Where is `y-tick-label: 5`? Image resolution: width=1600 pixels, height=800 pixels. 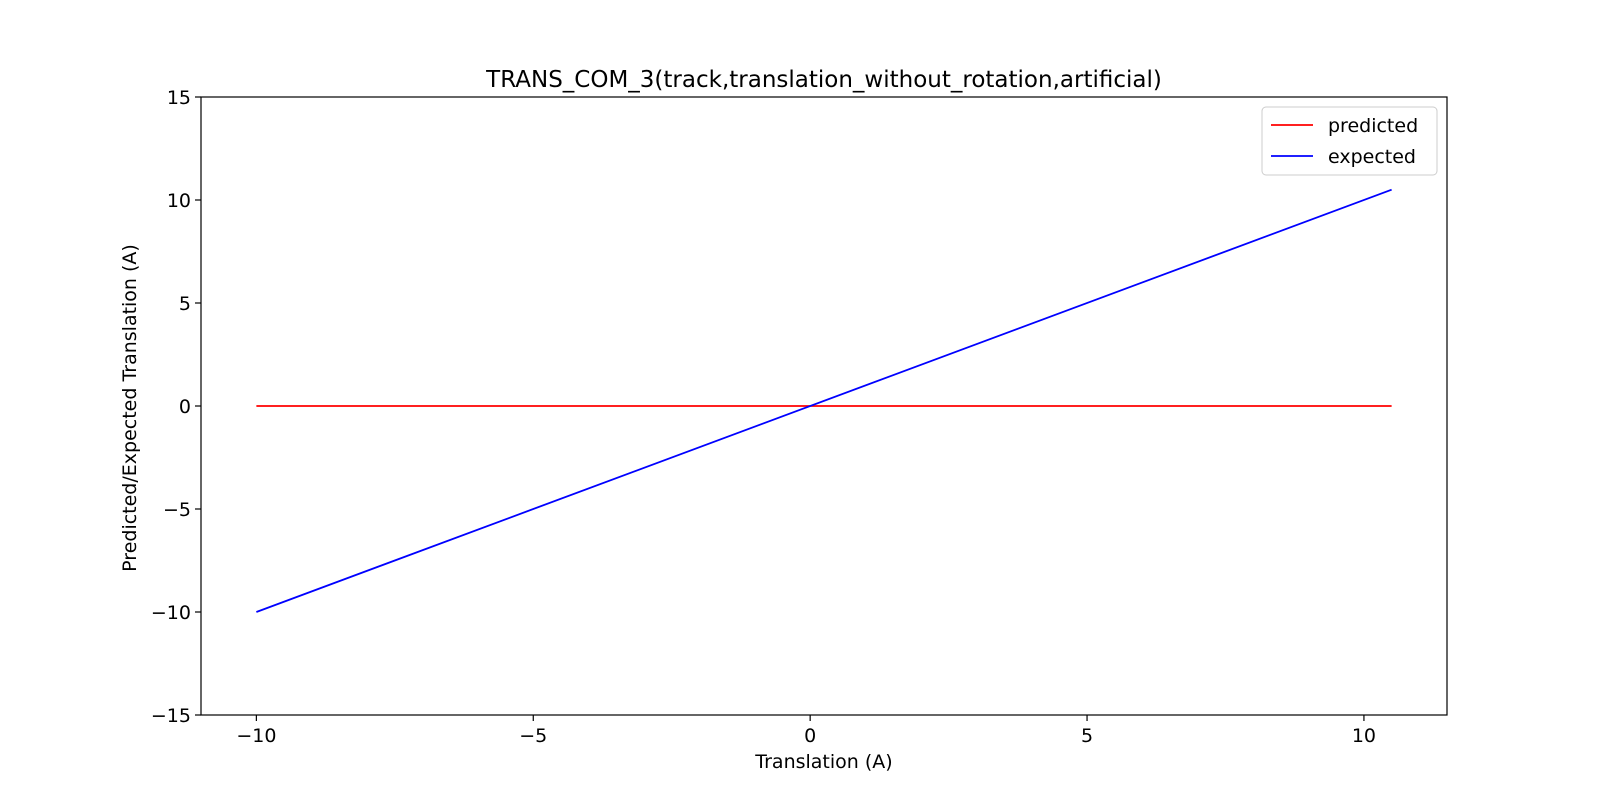
y-tick-label: 5 is located at coordinates (185, 304).